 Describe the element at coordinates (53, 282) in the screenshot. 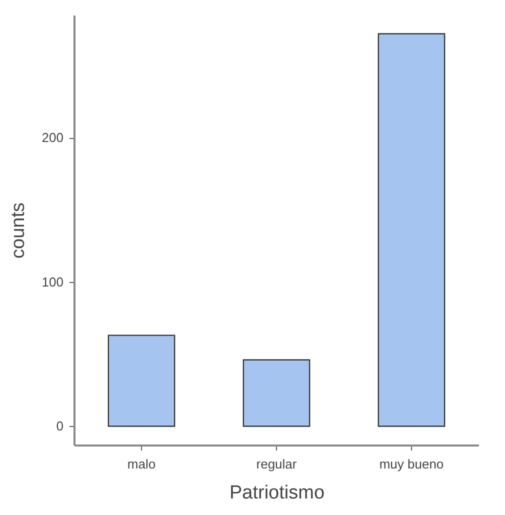

I see `y-tick-label: 100` at that location.